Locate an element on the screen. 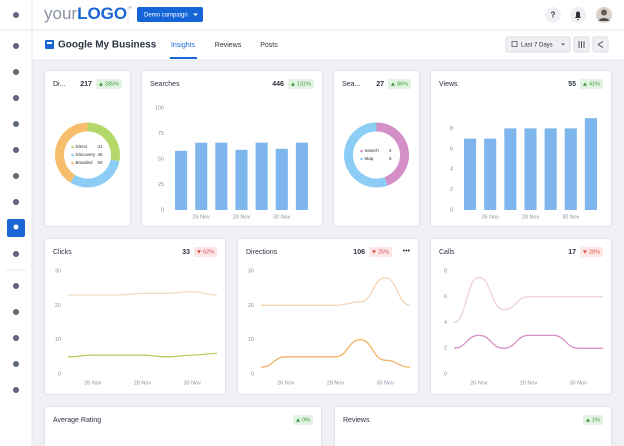 This screenshot has width=624, height=446. change-label: 131% is located at coordinates (304, 84).